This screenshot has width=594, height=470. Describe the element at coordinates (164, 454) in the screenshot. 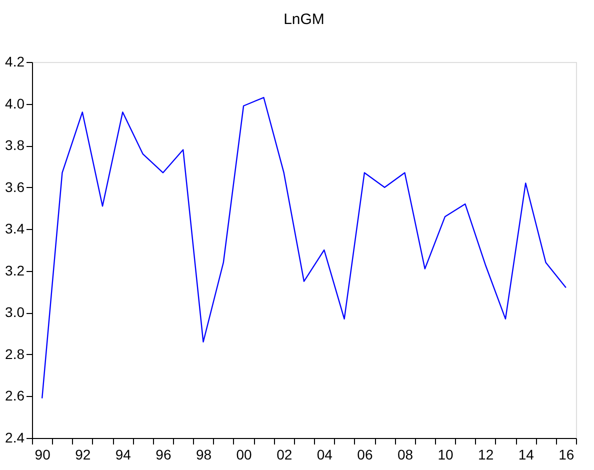

I see `x-tick-label: 96` at that location.